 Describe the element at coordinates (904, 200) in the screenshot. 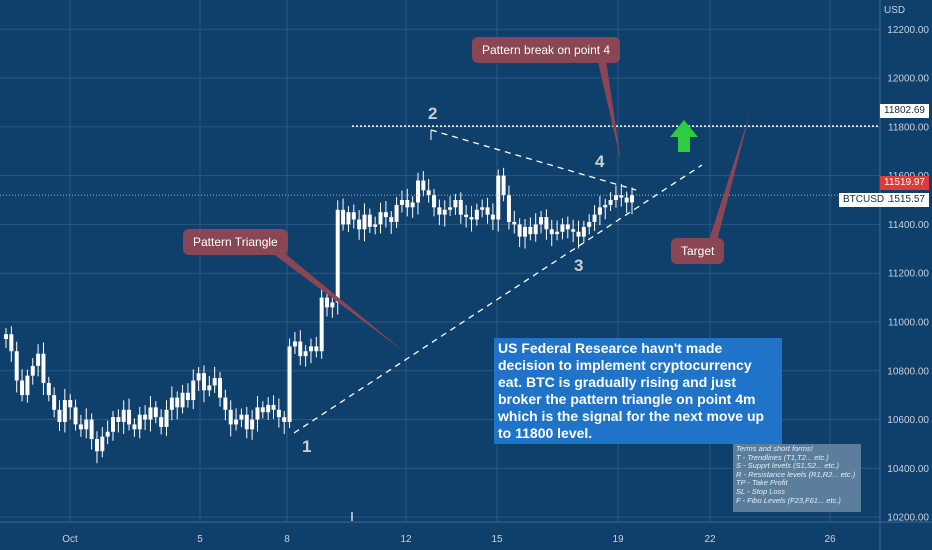

I see `btcusd-price-label: 11515.57` at that location.